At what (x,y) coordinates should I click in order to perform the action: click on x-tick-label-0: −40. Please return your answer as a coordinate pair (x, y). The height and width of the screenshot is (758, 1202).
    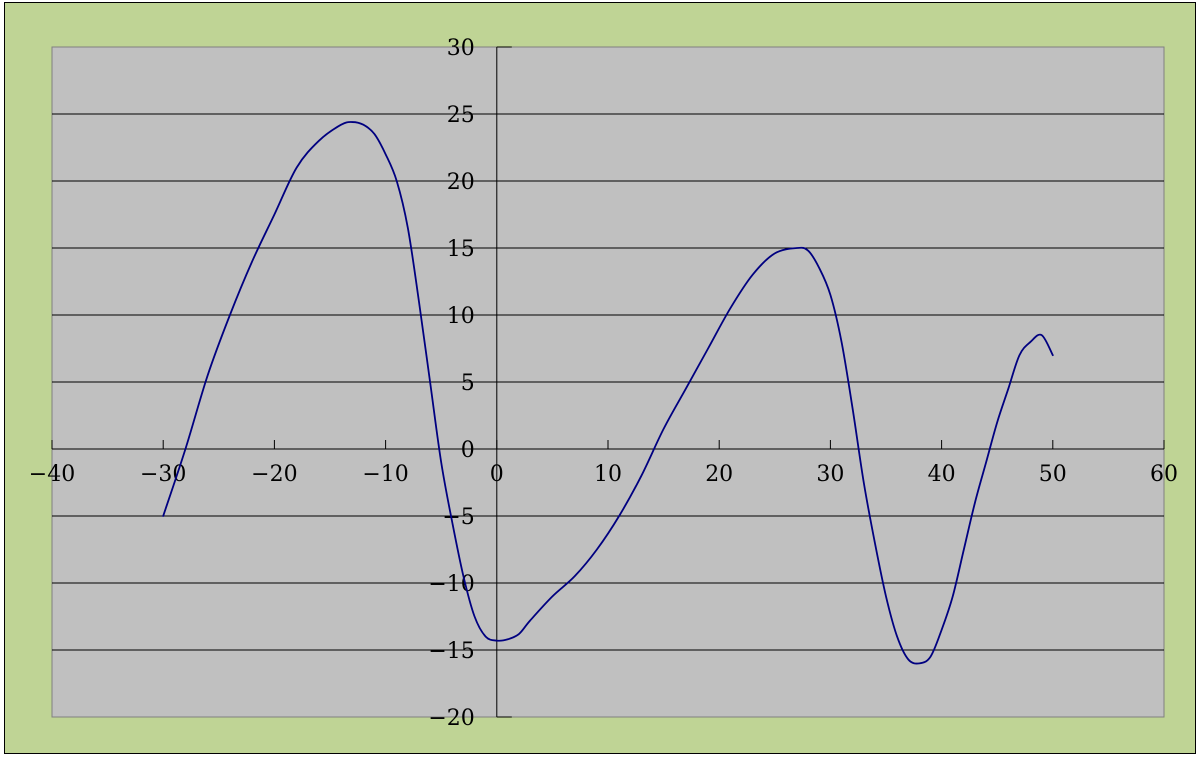
    Looking at the image, I should click on (52, 474).